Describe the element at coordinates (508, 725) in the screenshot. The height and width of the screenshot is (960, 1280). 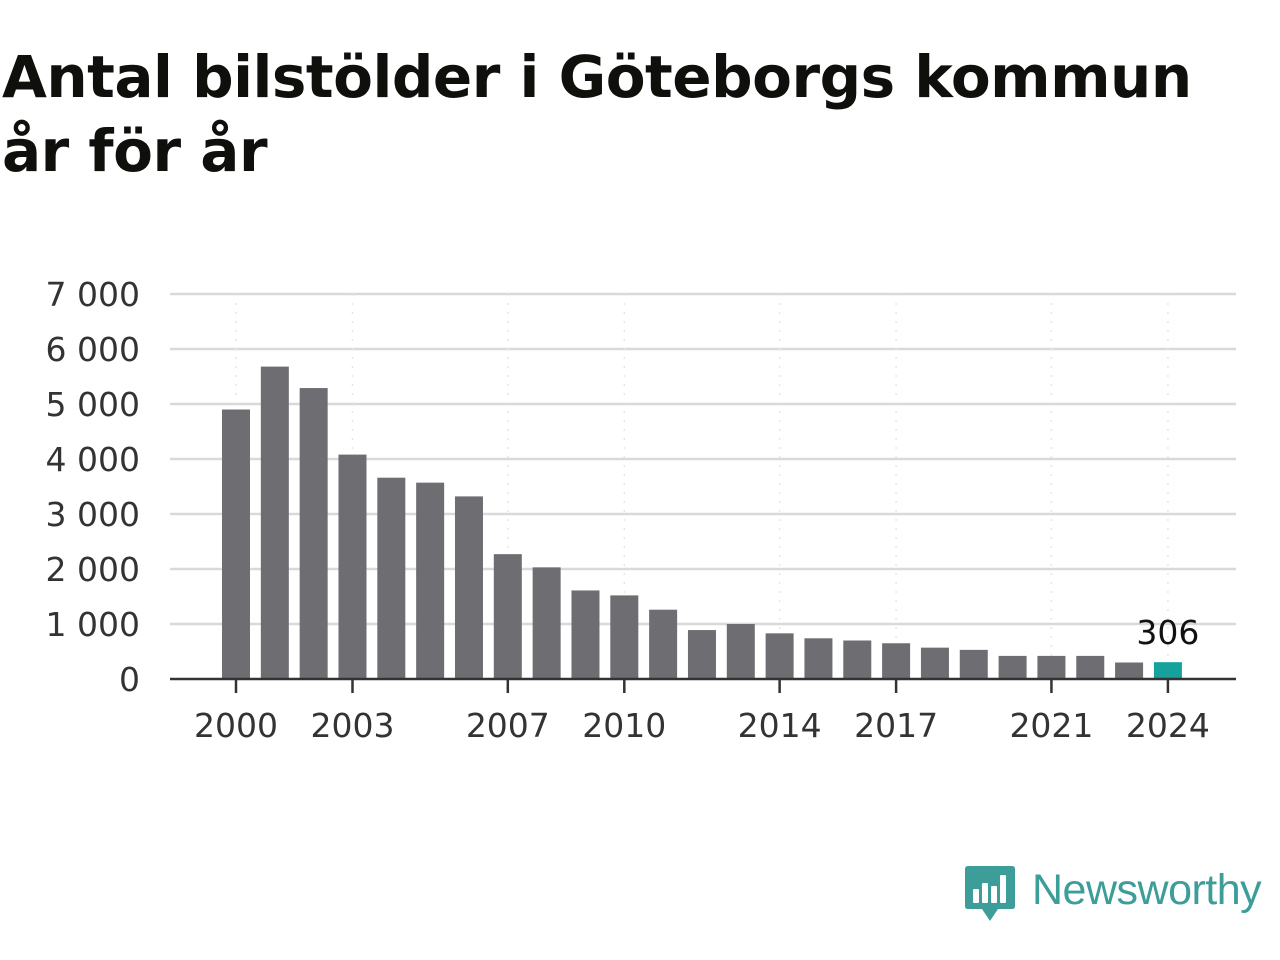
I see `x-tick-label: 2007` at that location.